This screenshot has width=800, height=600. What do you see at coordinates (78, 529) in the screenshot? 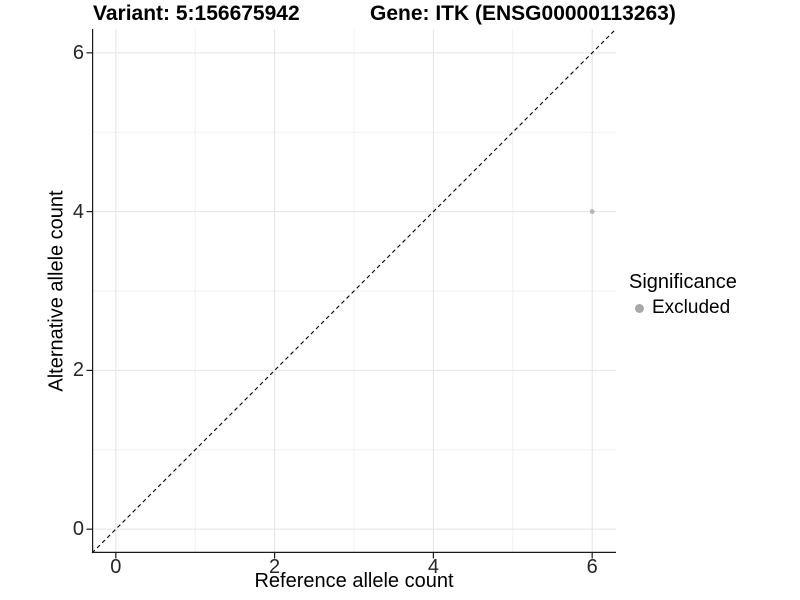
I see `y-tick-label: 0` at bounding box center [78, 529].